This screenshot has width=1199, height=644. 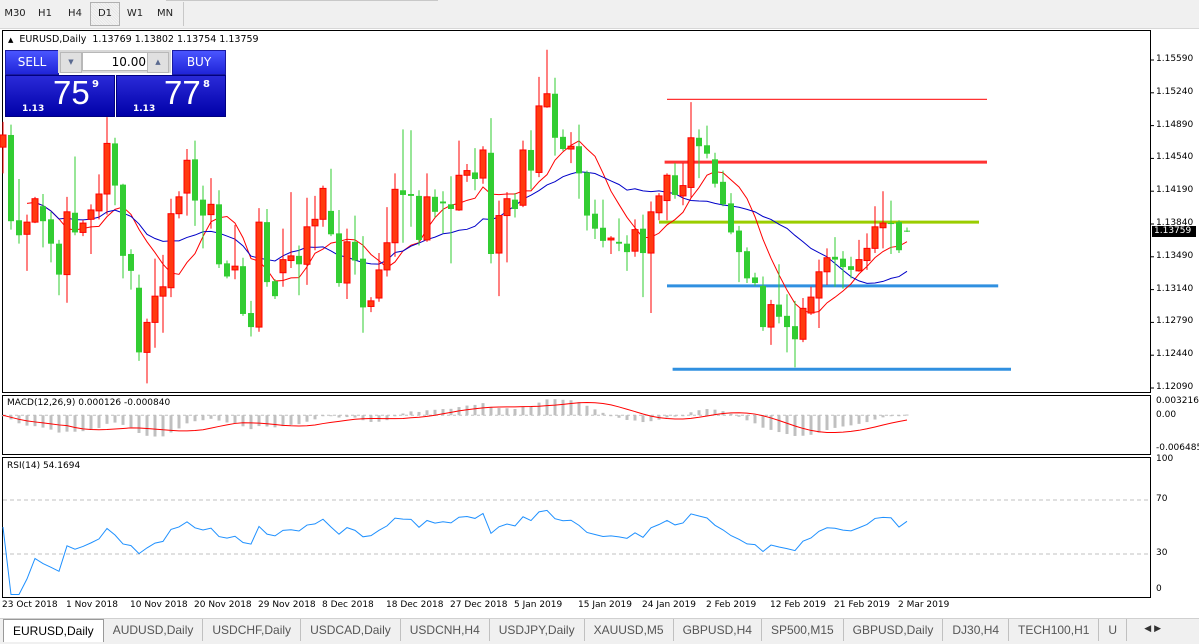 What do you see at coordinates (803, 630) in the screenshot?
I see `tab-sp500-m15: SP500,M15` at bounding box center [803, 630].